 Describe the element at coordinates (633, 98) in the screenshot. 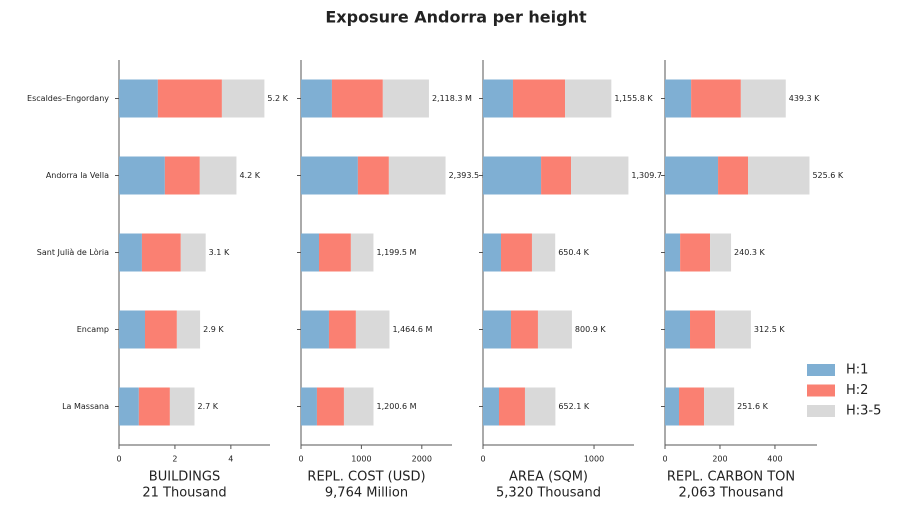

I see `total-label: 1,155.8 K` at that location.